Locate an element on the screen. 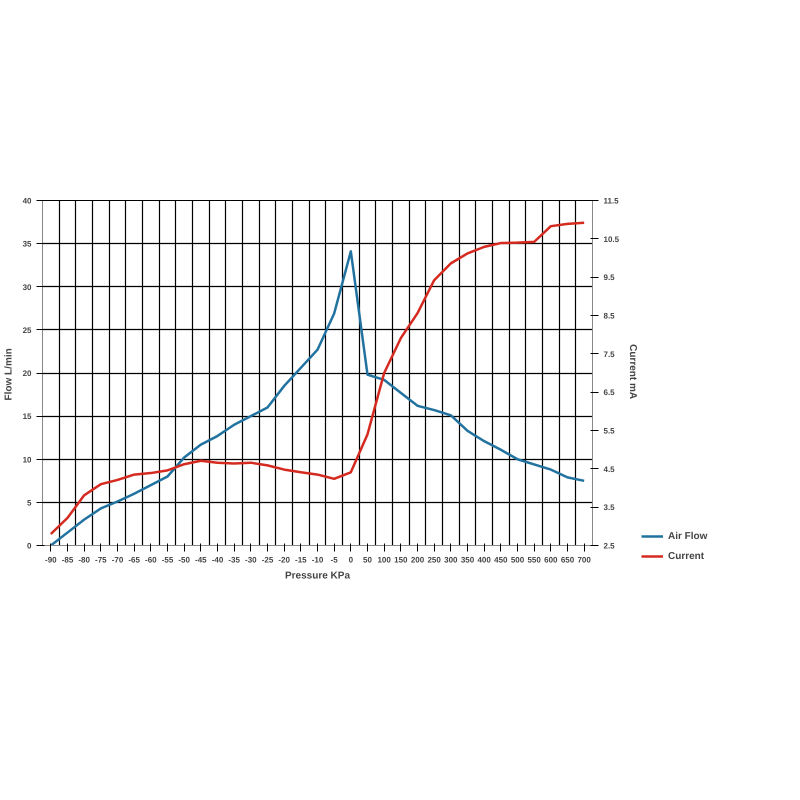 The width and height of the screenshot is (800, 800). y2-axis-title: Current mA is located at coordinates (632, 372).